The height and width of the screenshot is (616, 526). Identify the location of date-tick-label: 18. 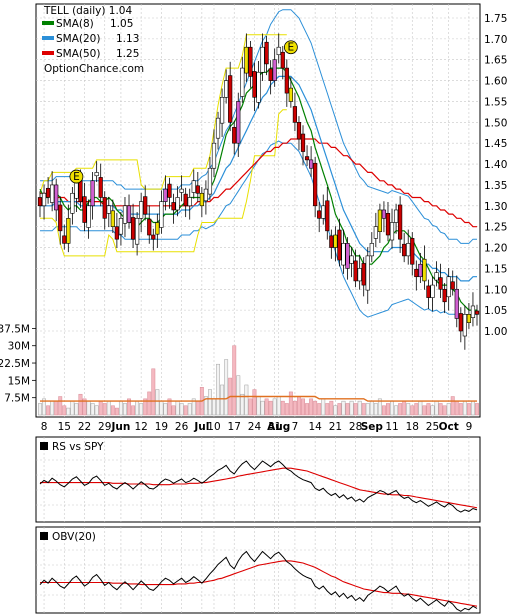
(412, 427).